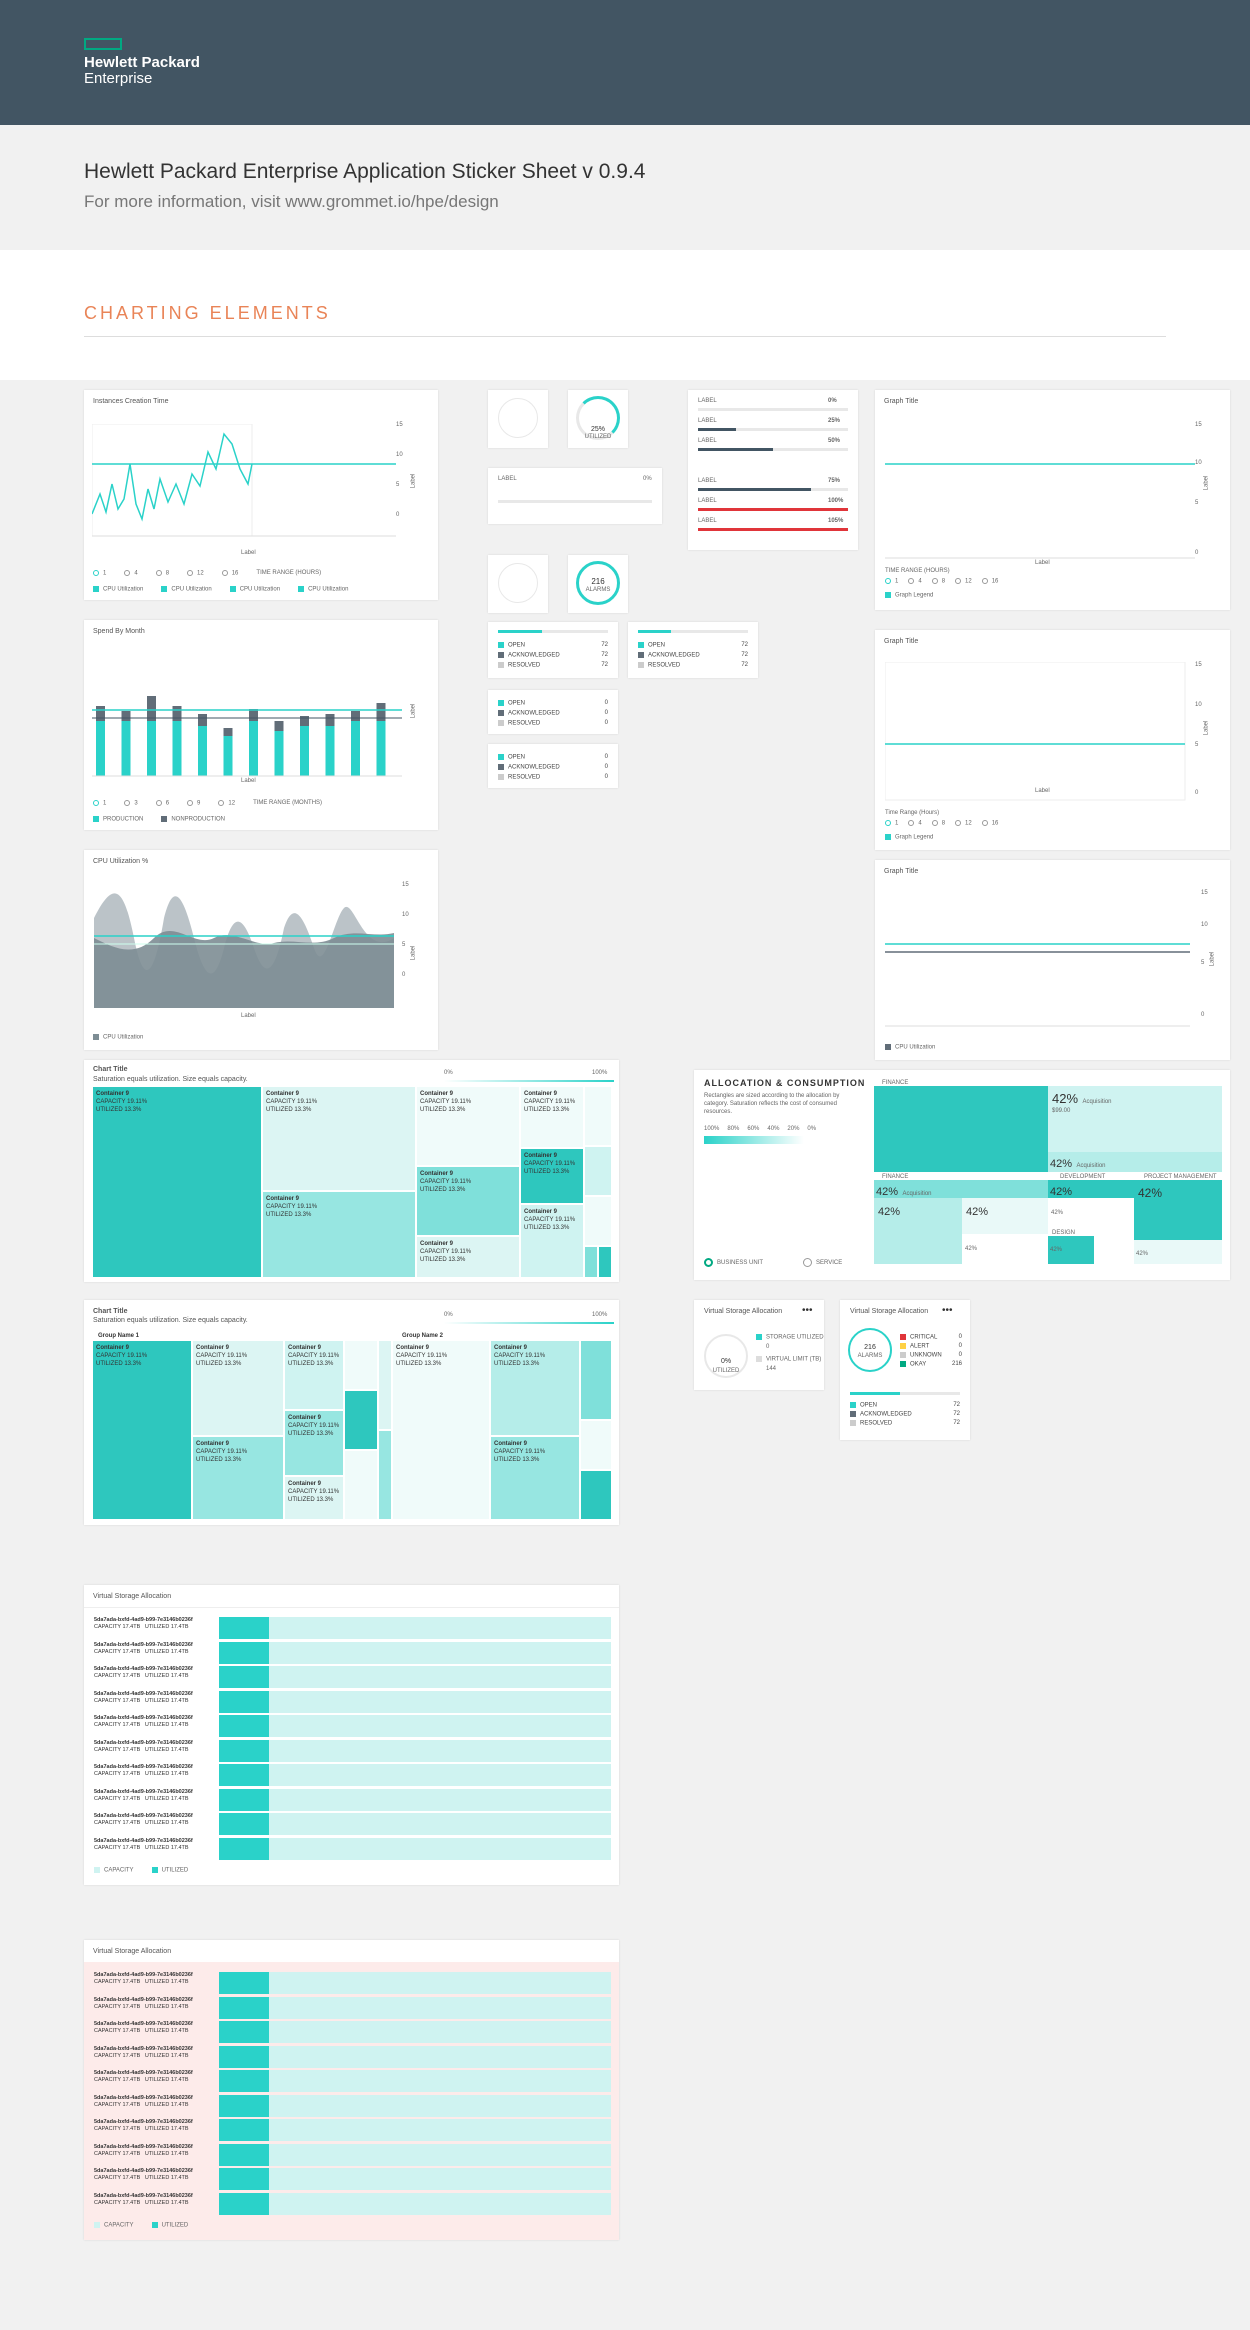 The image size is (1250, 2330). I want to click on y-tick: 15, so click(405, 885).